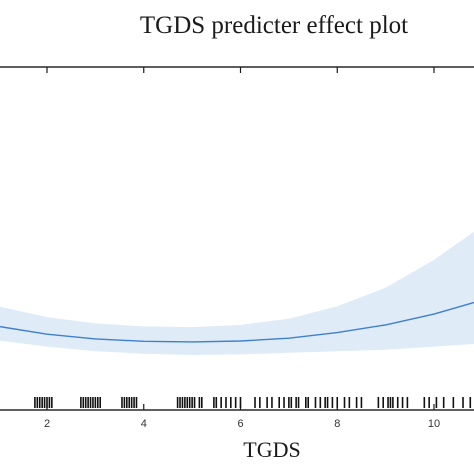 The height and width of the screenshot is (474, 474). What do you see at coordinates (237, 322) in the screenshot?
I see `fit-line` at bounding box center [237, 322].